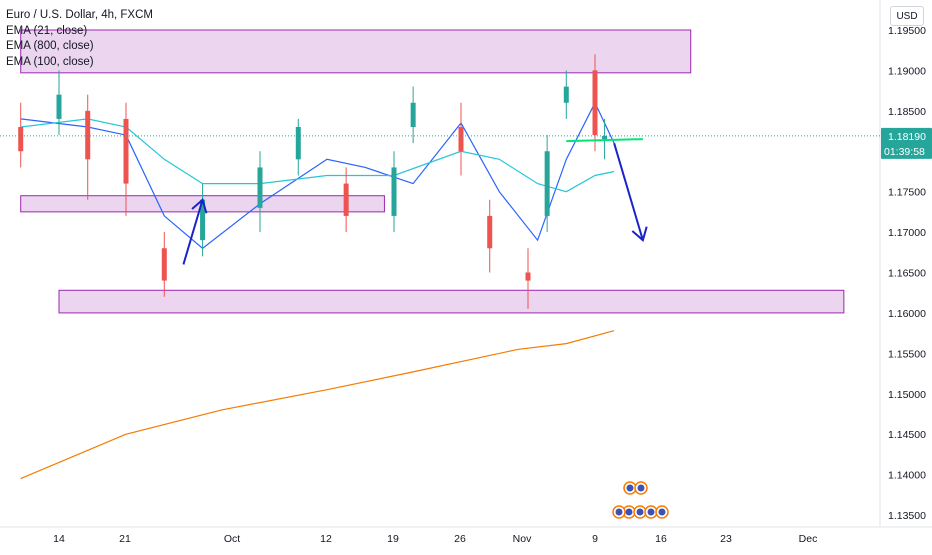 The width and height of the screenshot is (932, 555). Describe the element at coordinates (726, 539) in the screenshot. I see `time-tick-label: 23` at that location.